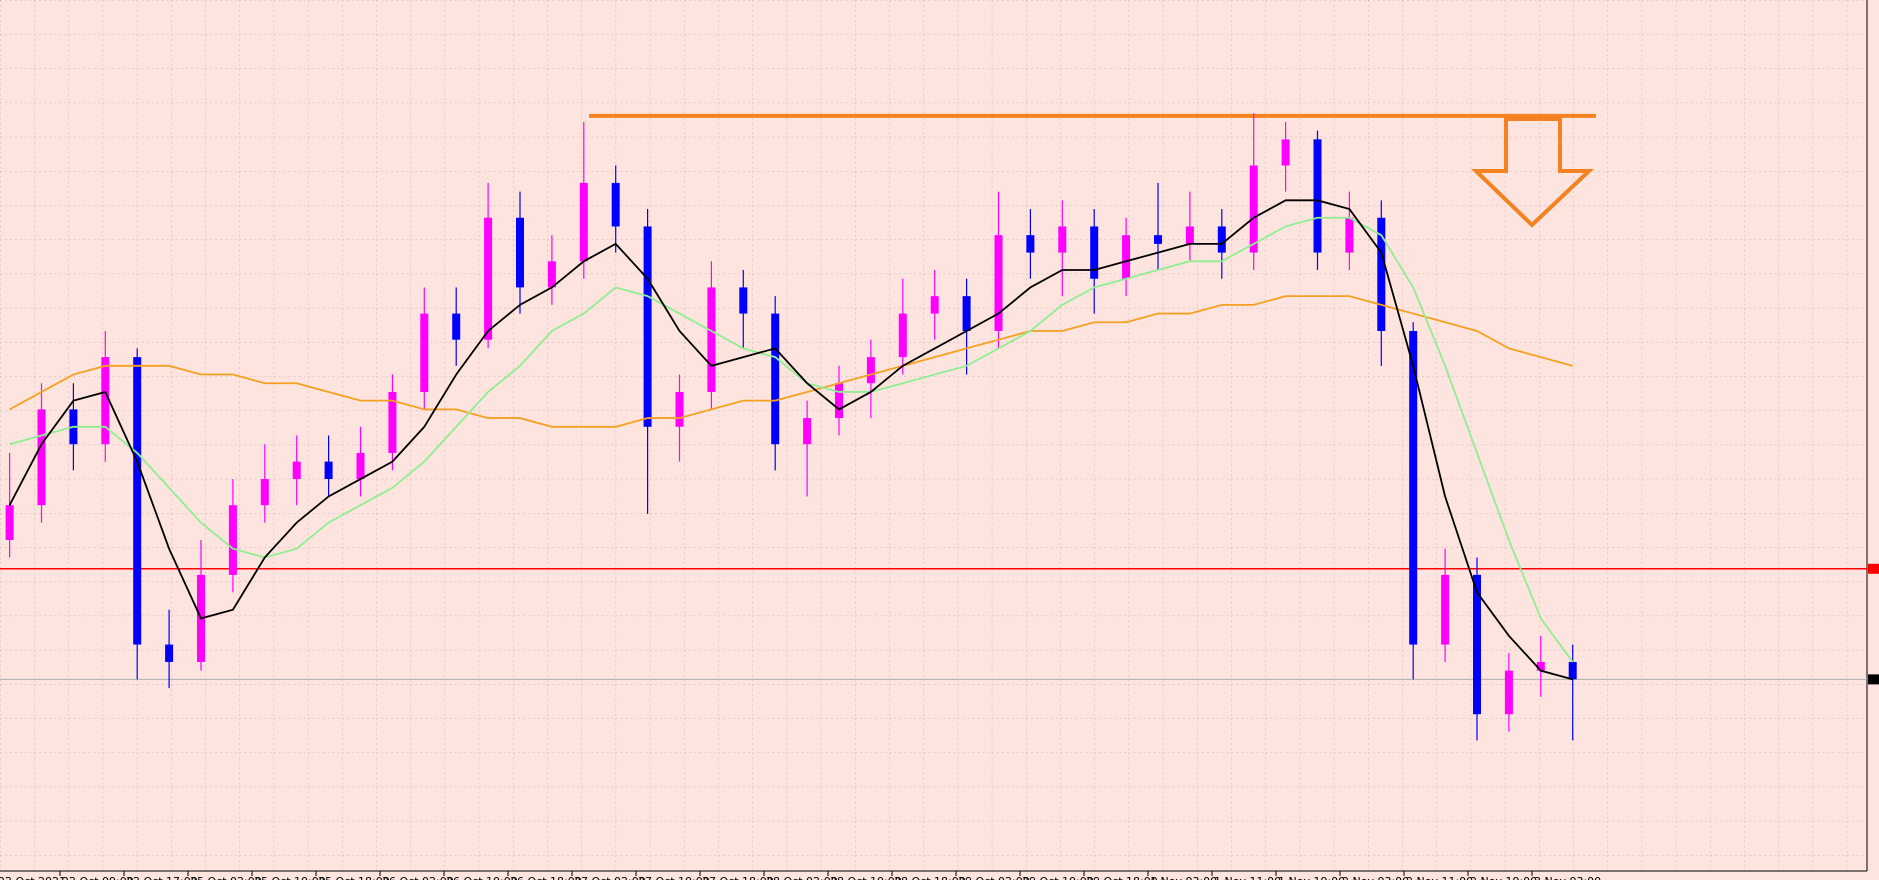  What do you see at coordinates (1375, 877) in the screenshot?
I see `time-label: 2 Nov 03:00` at bounding box center [1375, 877].